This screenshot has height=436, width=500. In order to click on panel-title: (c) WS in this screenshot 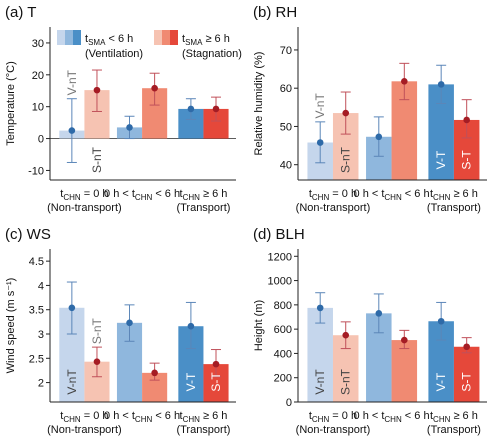, I will do `click(28, 234)`.